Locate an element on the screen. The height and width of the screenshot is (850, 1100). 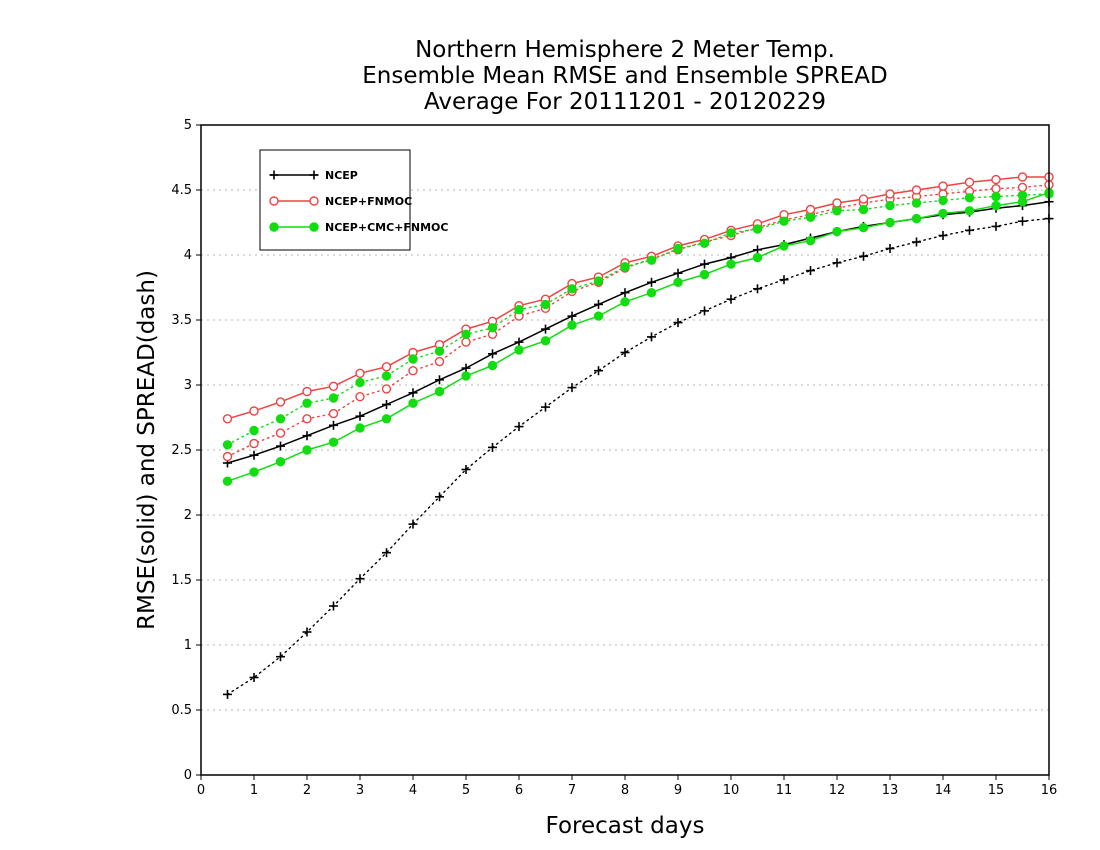
legend-item-ncep-fnmoc: NCEP+FNMOC is located at coordinates (340, 201).